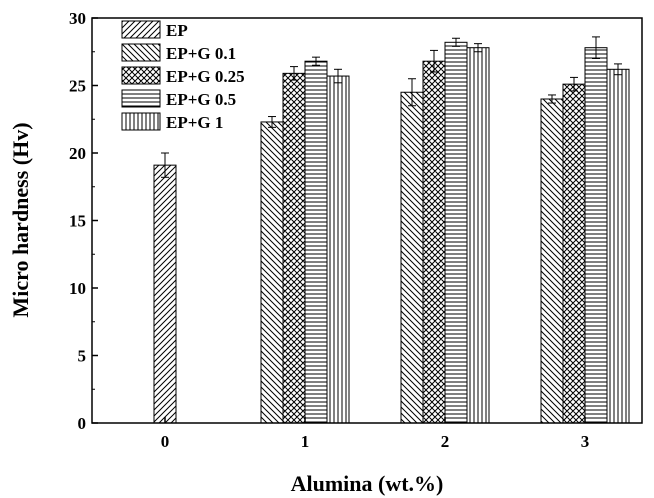 Image resolution: width=654 pixels, height=498 pixels. Describe the element at coordinates (165, 441) in the screenshot. I see `x-tick-label: 0` at that location.